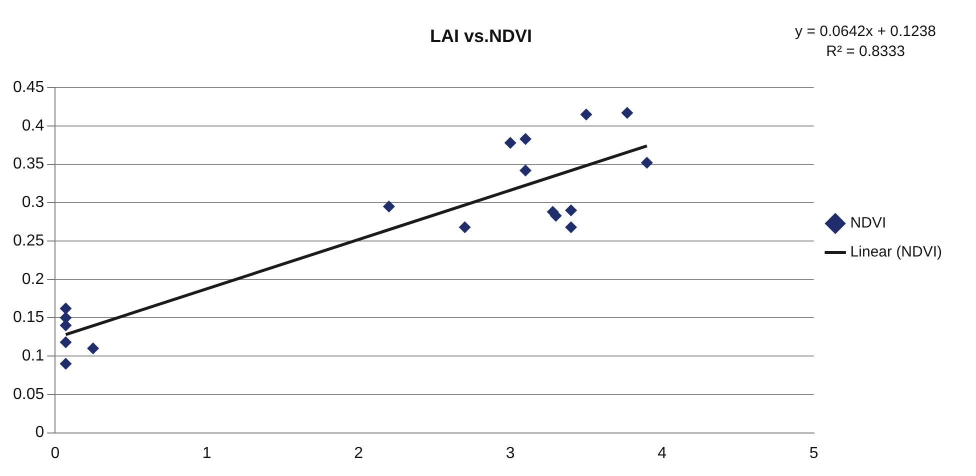 The width and height of the screenshot is (976, 476). I want to click on y-tick-label: 0.25, so click(28, 241).